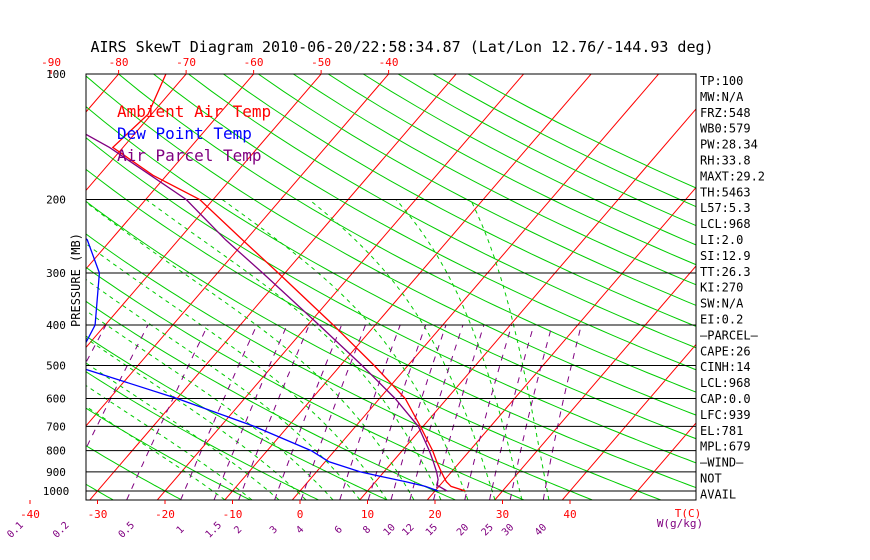  Describe the element at coordinates (688, 513) in the screenshot. I see `x-axis-title: T(C)` at that location.